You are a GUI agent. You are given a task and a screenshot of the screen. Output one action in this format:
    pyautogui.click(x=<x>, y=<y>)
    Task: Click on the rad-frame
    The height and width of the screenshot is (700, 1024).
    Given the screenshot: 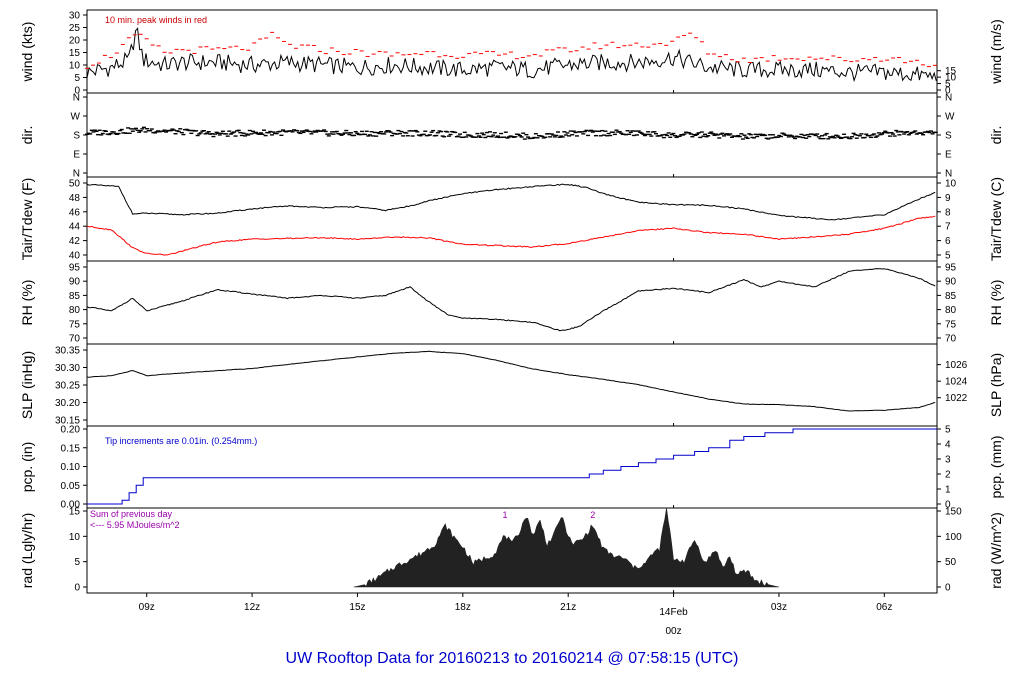 What is the action you would take?
    pyautogui.click(x=512, y=550)
    